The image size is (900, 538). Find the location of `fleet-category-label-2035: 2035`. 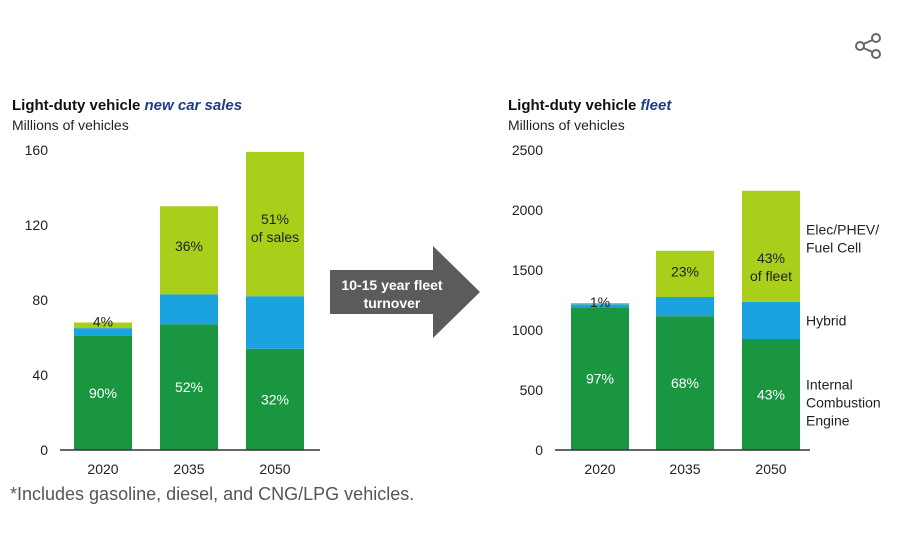

fleet-category-label-2035: 2035 is located at coordinates (684, 469).